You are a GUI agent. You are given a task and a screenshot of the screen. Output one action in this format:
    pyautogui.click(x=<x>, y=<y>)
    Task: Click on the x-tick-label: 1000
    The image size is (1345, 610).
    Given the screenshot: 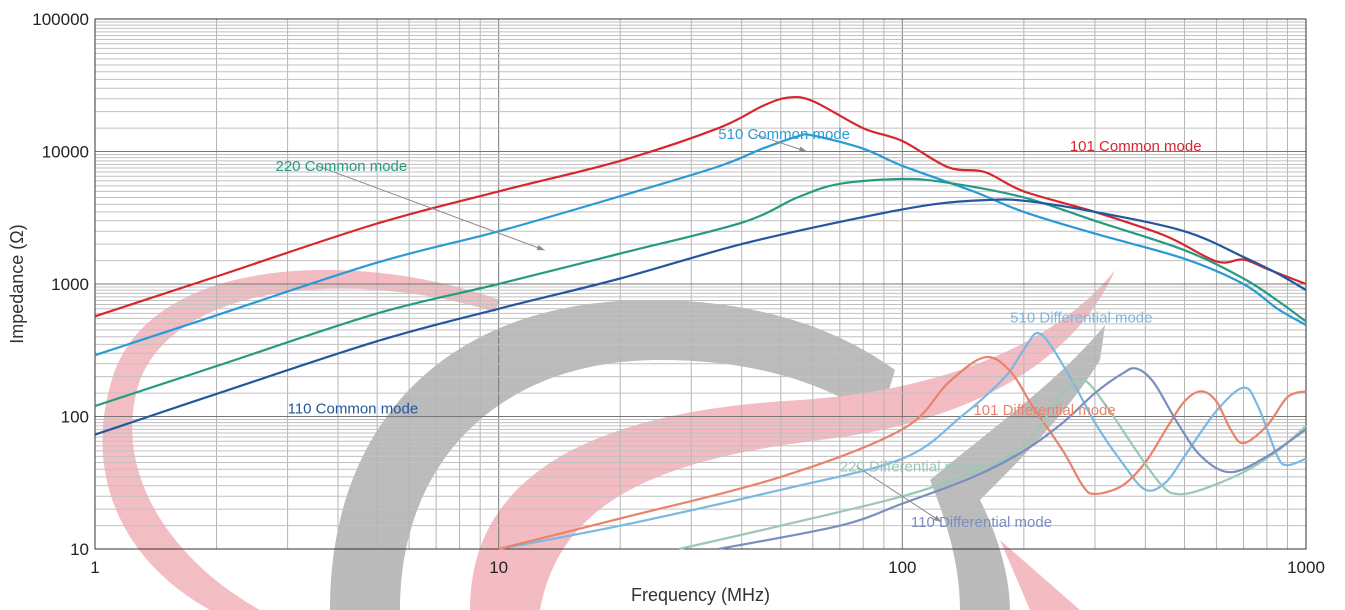 What is the action you would take?
    pyautogui.click(x=1306, y=567)
    